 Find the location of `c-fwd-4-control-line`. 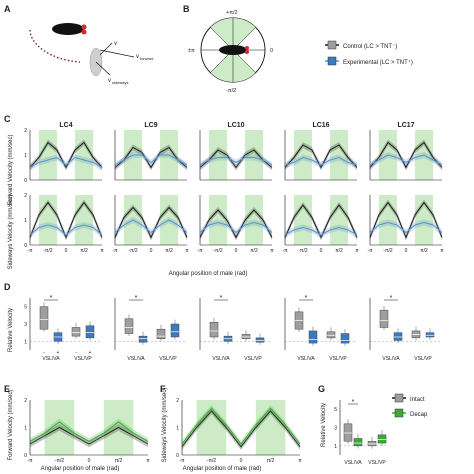

c-fwd-4-control-line is located at coordinates (406, 155).